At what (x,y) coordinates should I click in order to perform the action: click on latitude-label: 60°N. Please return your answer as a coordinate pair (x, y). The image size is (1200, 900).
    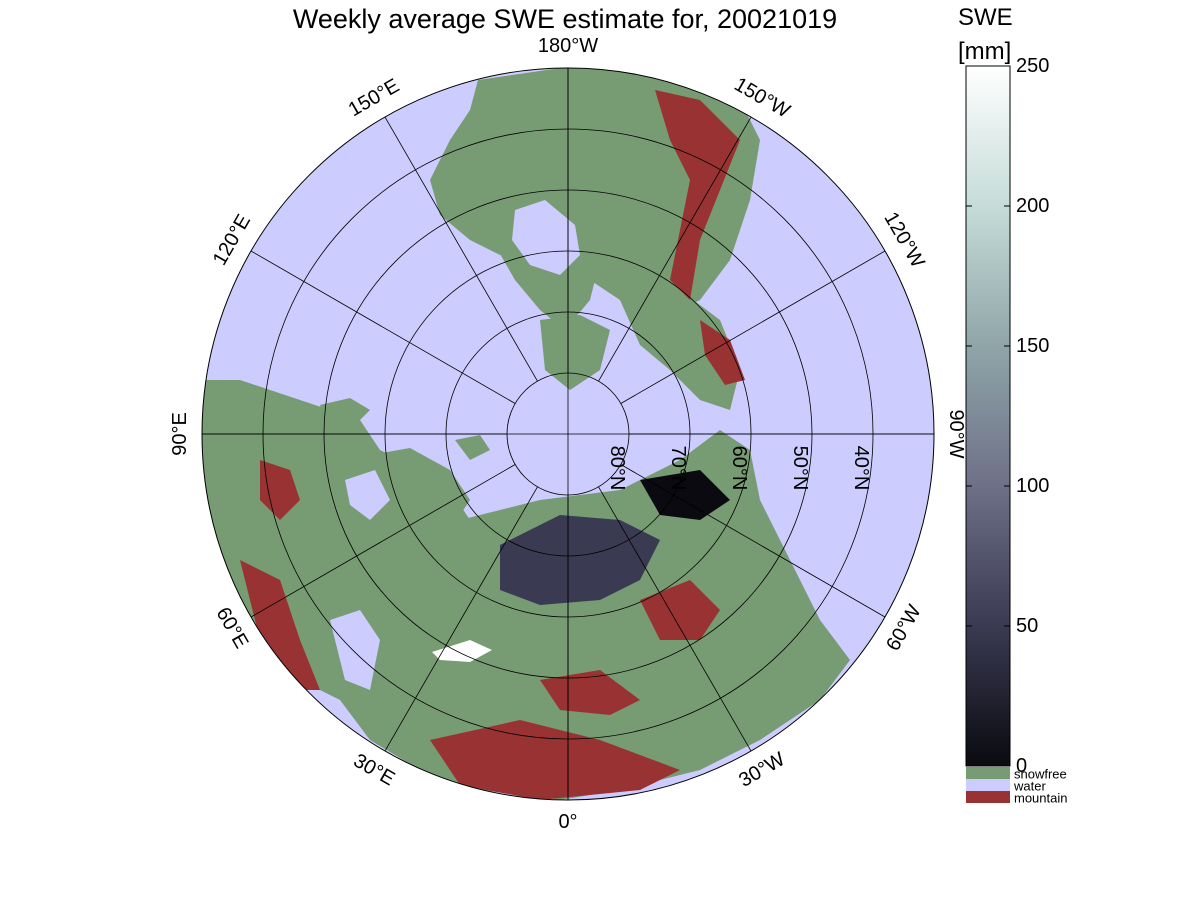
    Looking at the image, I should click on (739, 468).